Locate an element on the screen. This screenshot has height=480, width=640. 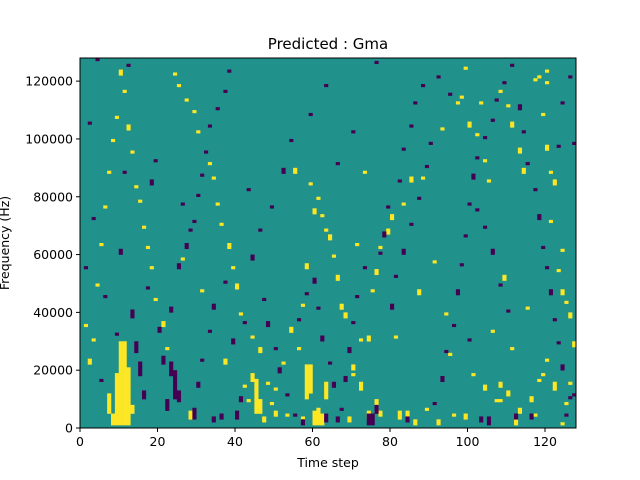
y-tick-label: 100000 is located at coordinates (49, 138).